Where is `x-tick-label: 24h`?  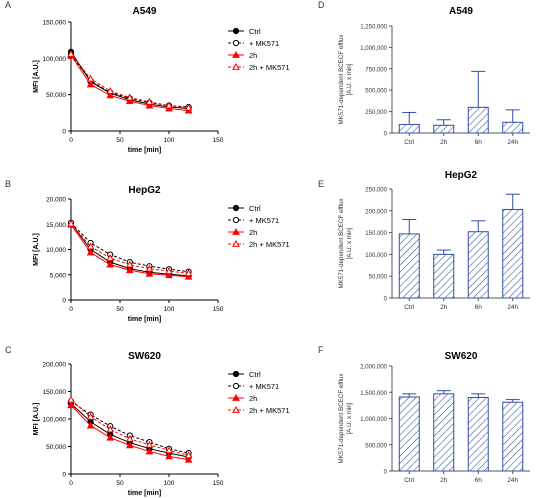
x-tick-label: 24h is located at coordinates (512, 307).